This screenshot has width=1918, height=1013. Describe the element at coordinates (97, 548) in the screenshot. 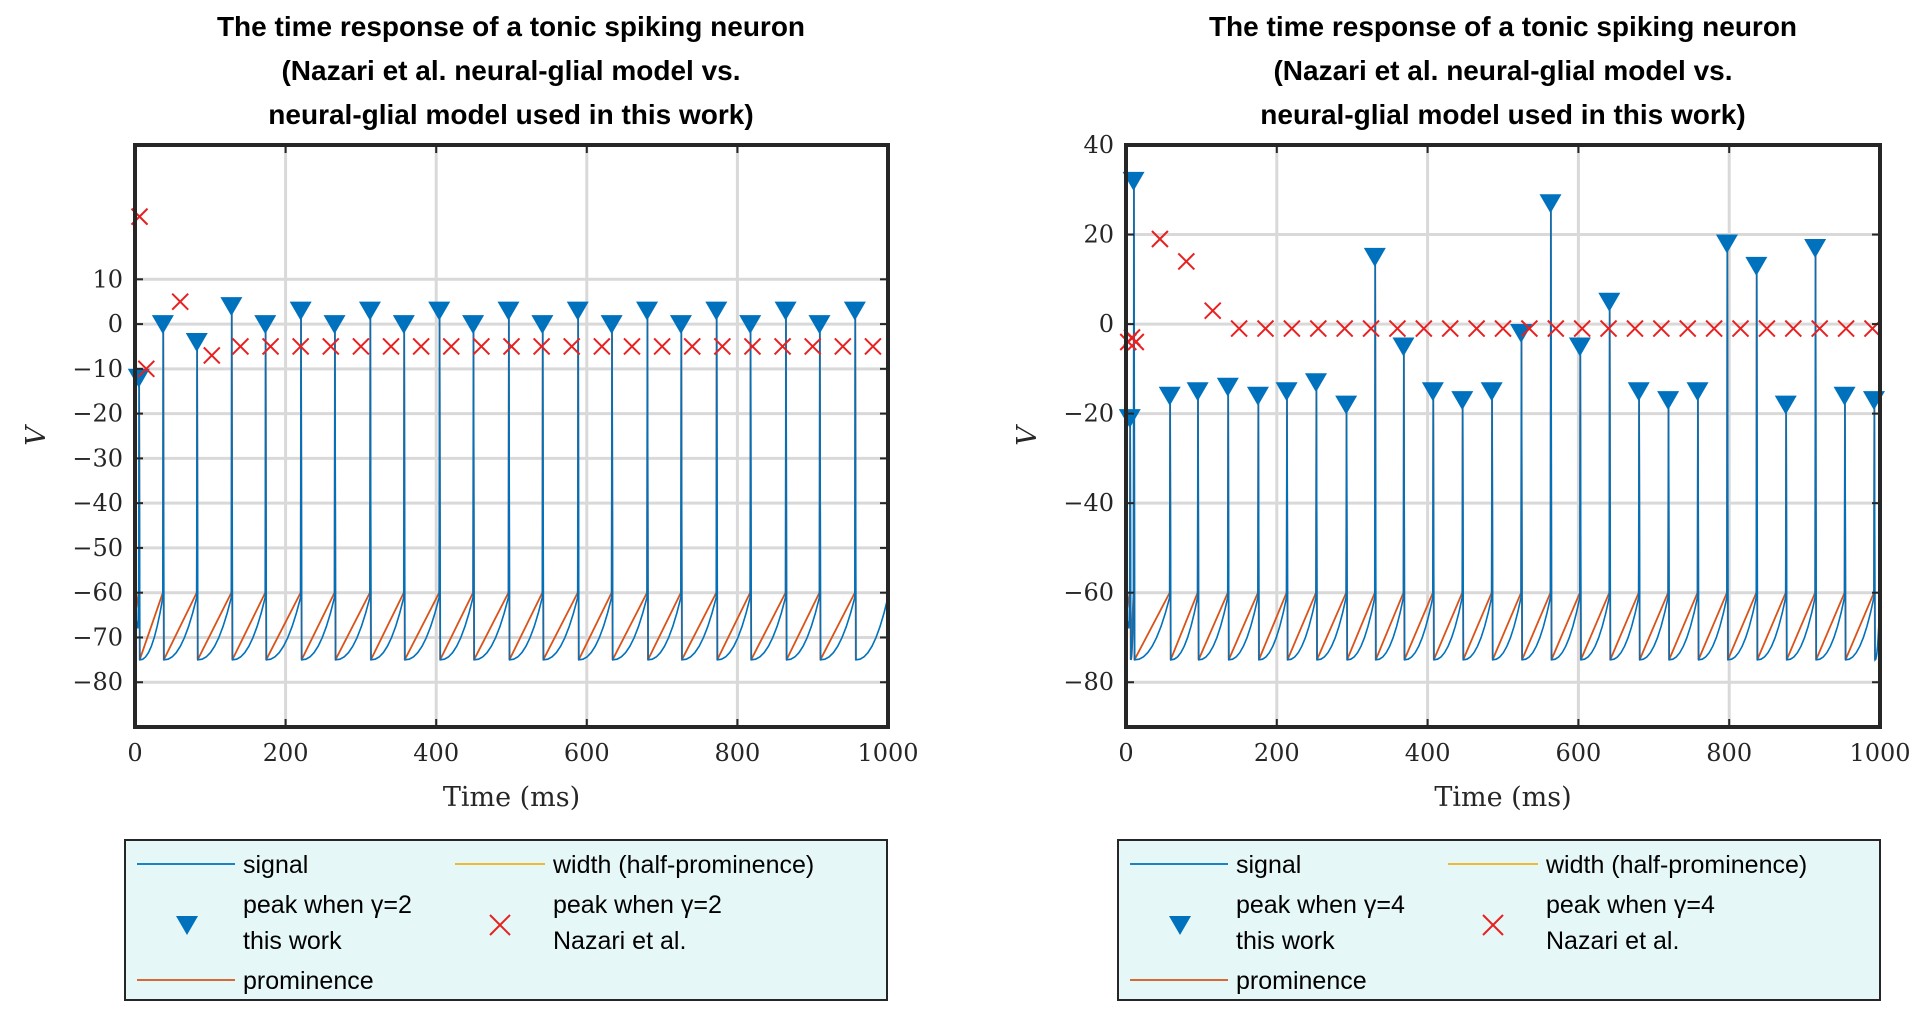

I see `y-tick-label: −50` at that location.